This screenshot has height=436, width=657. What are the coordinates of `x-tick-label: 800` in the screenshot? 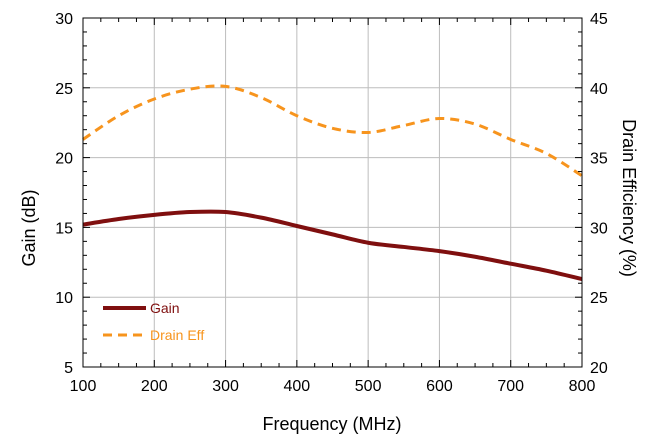 It's located at (582, 386).